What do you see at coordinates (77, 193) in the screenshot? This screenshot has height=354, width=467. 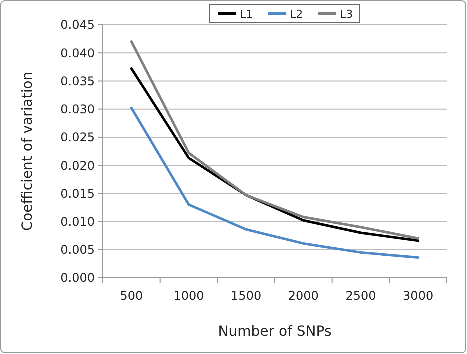 I see `y-tick-label: 0.015` at bounding box center [77, 193].